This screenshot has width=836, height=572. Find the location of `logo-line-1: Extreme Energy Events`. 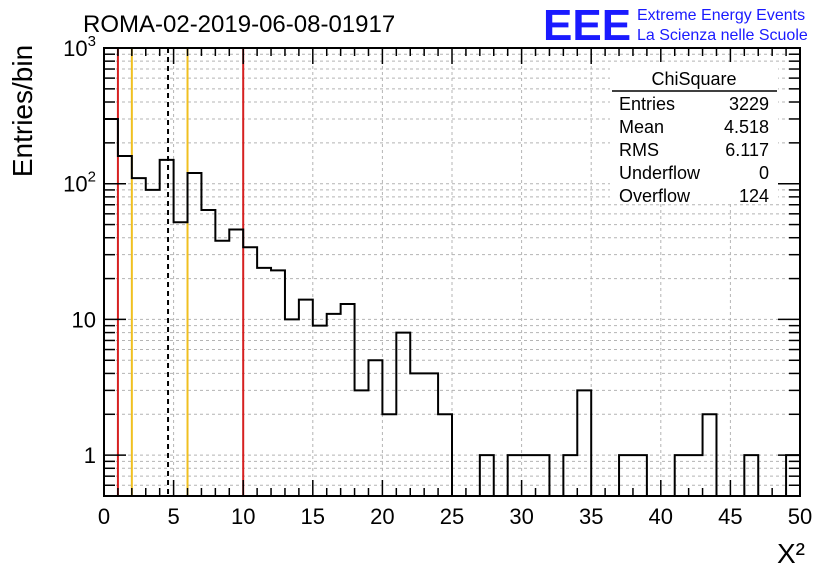

logo-line-1: Extreme Energy Events is located at coordinates (721, 15).